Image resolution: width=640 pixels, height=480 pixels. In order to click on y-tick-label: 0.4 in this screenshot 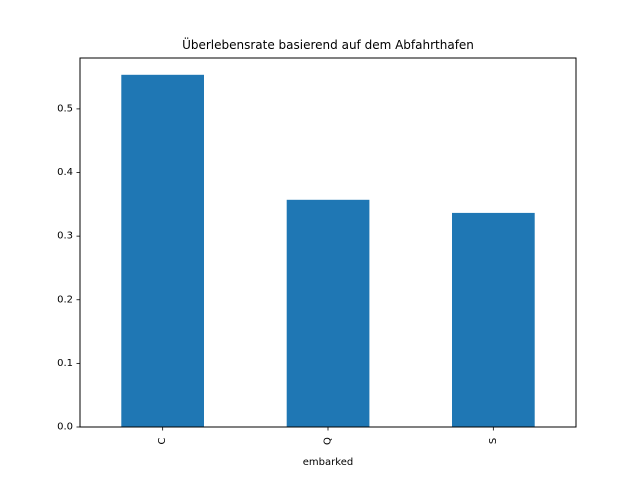, I will do `click(65, 172)`.